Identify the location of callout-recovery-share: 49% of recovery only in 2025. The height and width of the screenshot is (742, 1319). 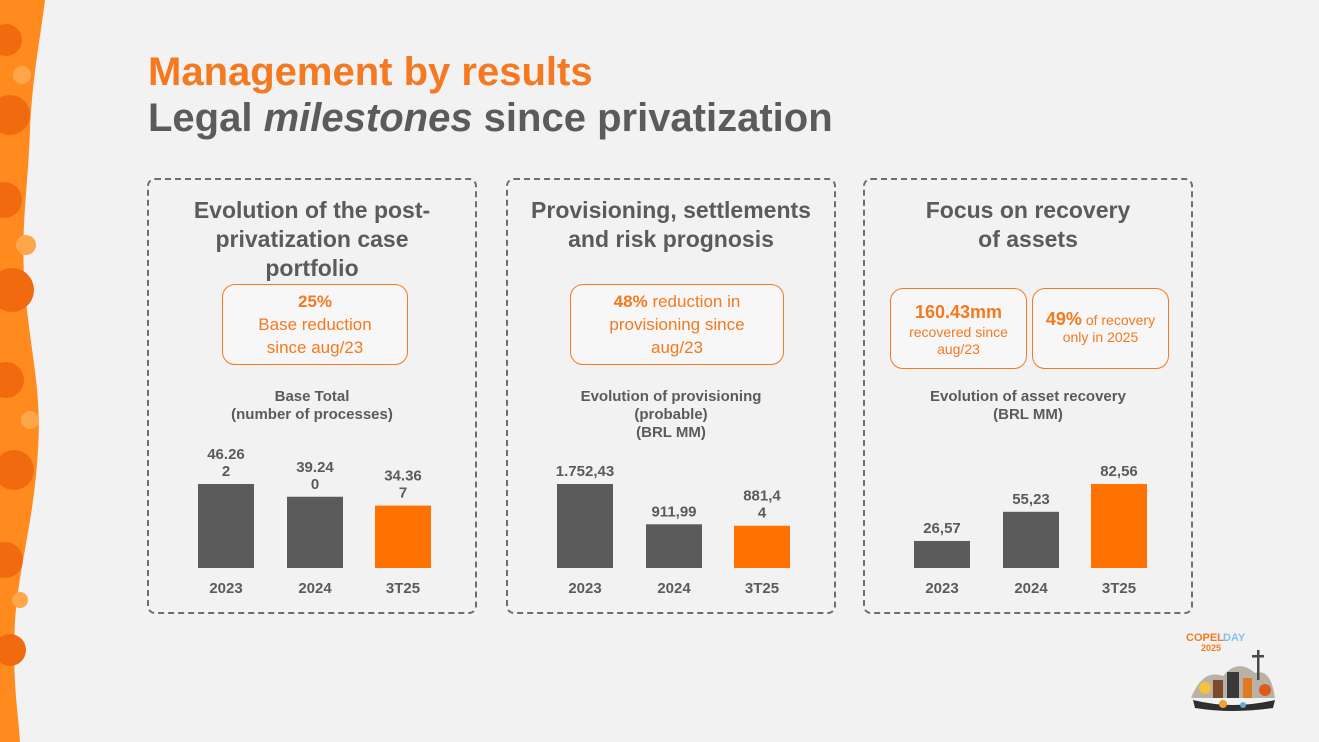
(1100, 328).